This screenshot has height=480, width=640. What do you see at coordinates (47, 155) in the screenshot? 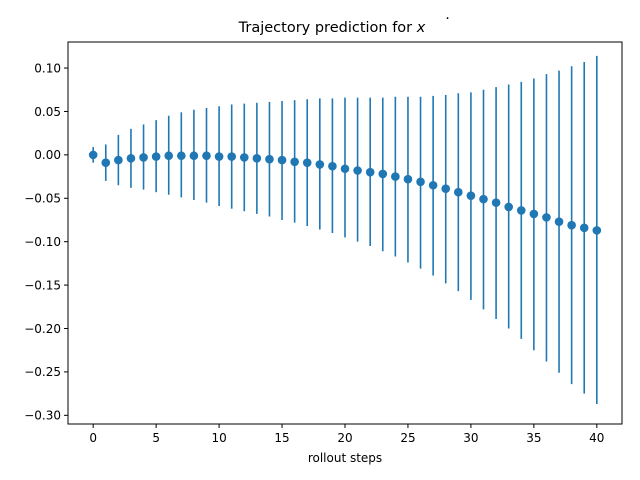
I see `y-tick-label: 0.00` at bounding box center [47, 155].